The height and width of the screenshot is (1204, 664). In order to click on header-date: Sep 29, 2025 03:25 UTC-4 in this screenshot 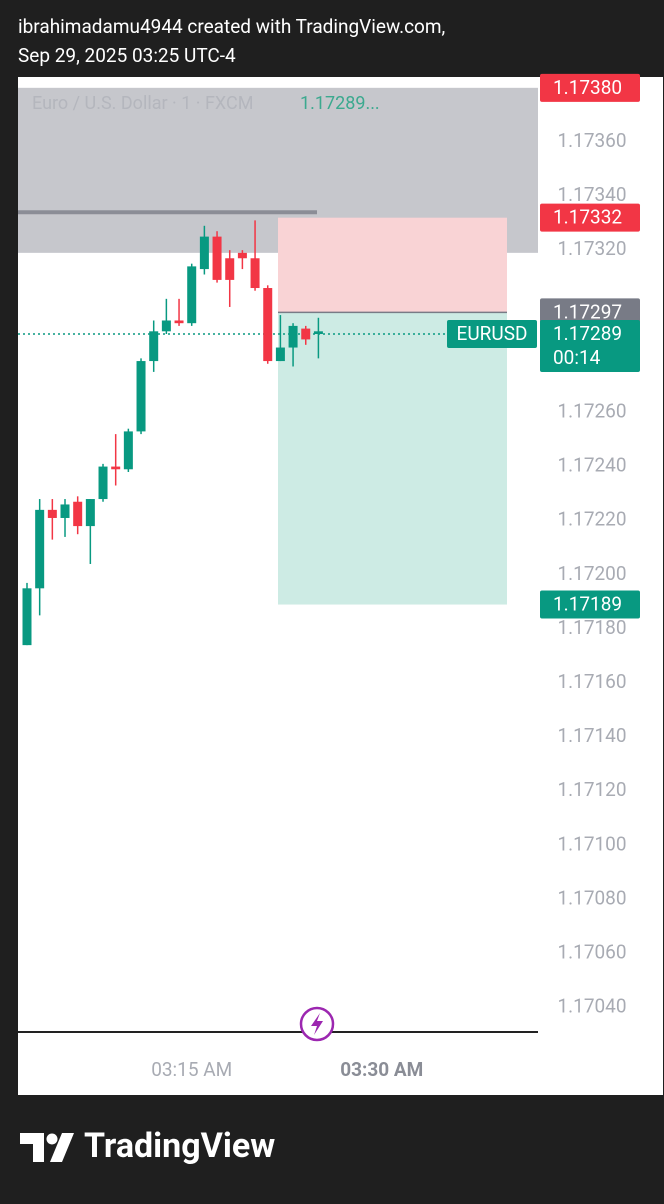, I will do `click(127, 55)`.